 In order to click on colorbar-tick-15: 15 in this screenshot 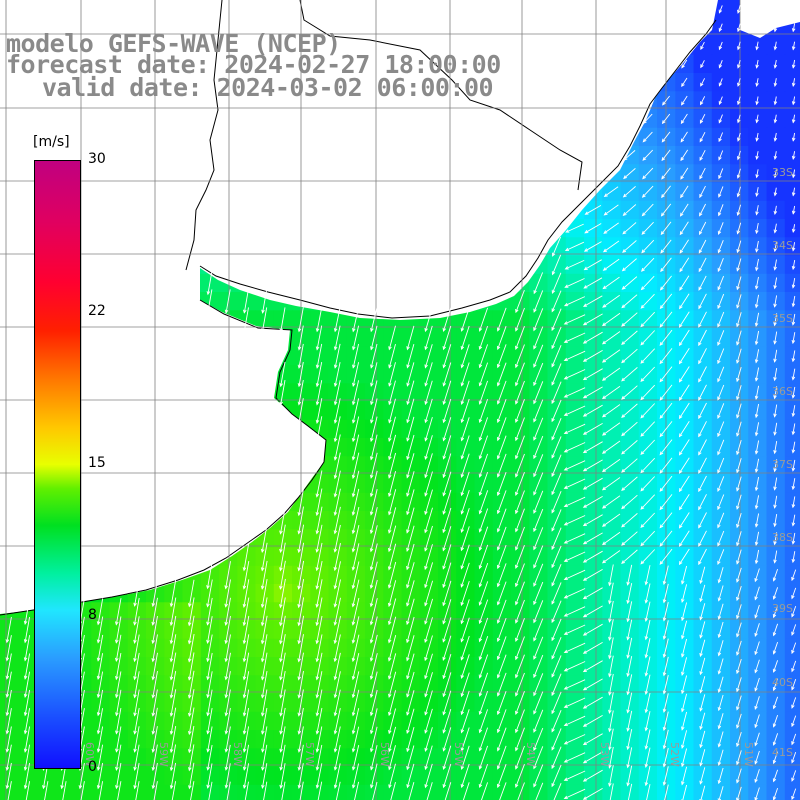, I will do `click(97, 463)`.